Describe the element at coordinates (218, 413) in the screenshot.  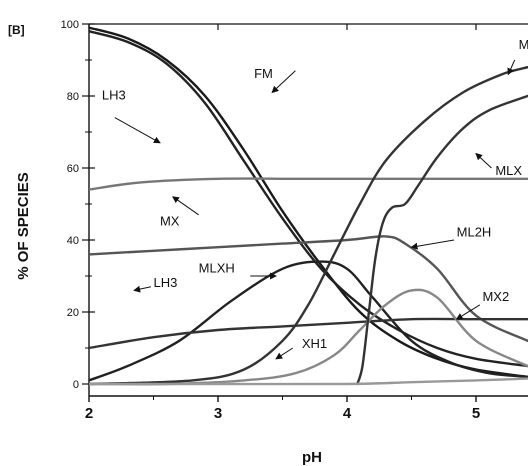
I see `x-tick-label: 3` at that location.